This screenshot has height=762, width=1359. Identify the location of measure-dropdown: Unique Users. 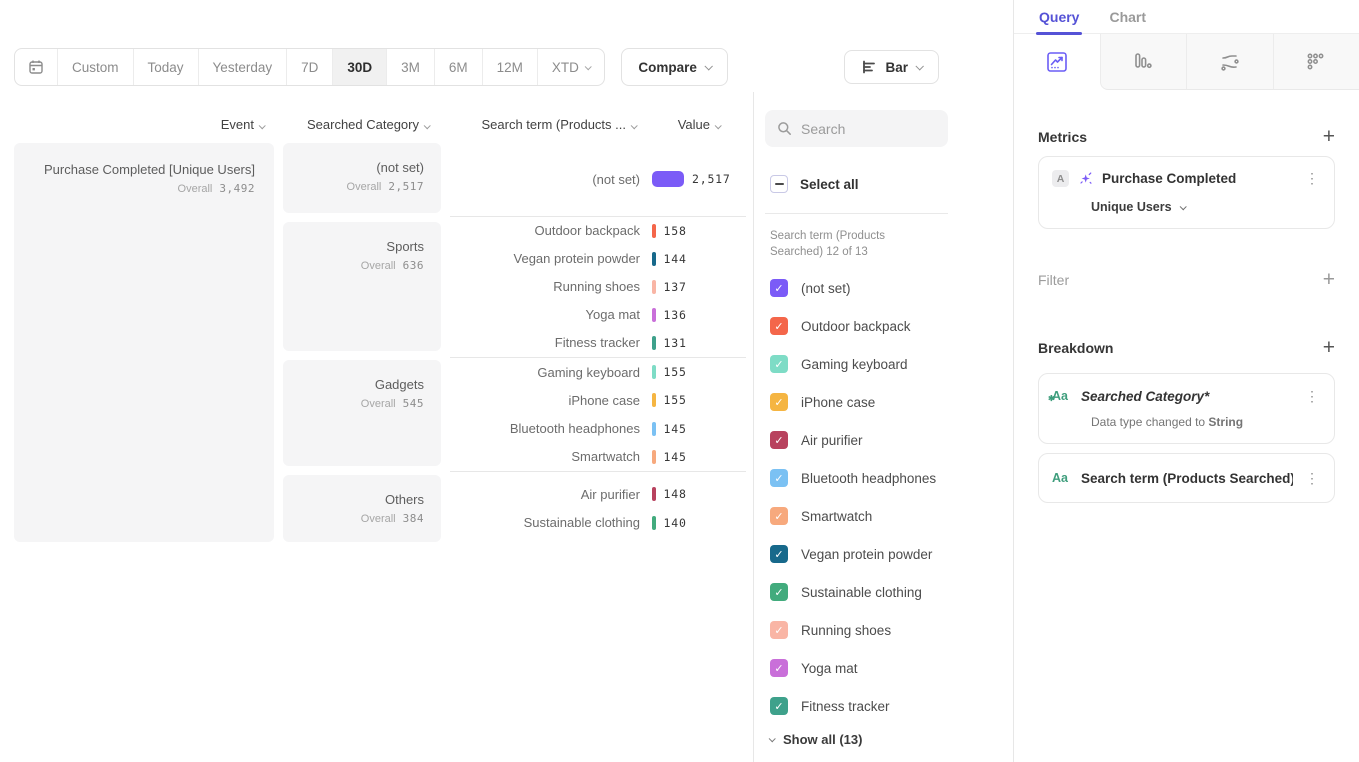
(1206, 207).